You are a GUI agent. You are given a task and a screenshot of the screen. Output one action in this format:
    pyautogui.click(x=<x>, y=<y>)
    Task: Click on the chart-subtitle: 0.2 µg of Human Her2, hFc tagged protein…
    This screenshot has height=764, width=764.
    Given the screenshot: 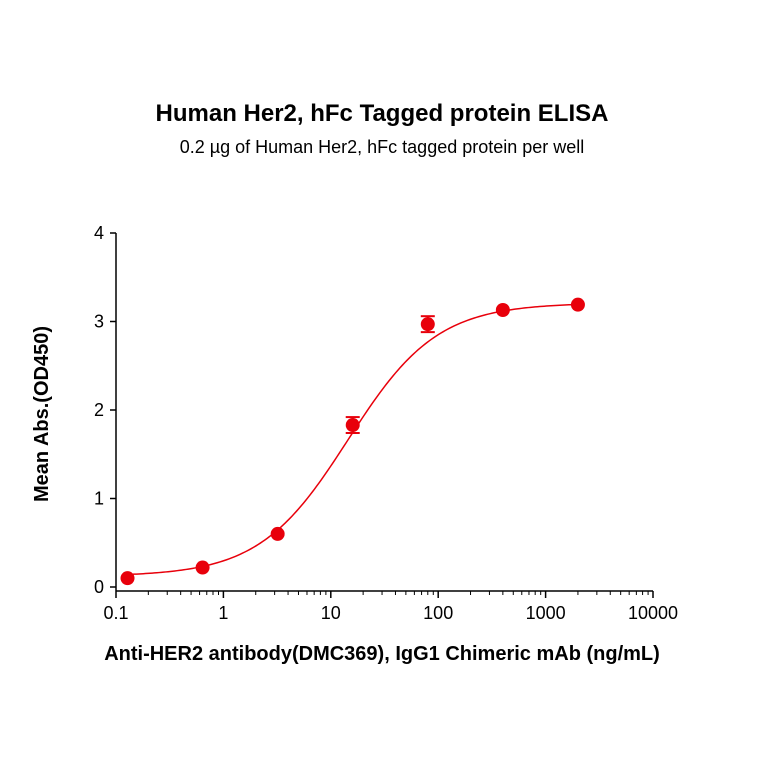 What is the action you would take?
    pyautogui.click(x=382, y=147)
    